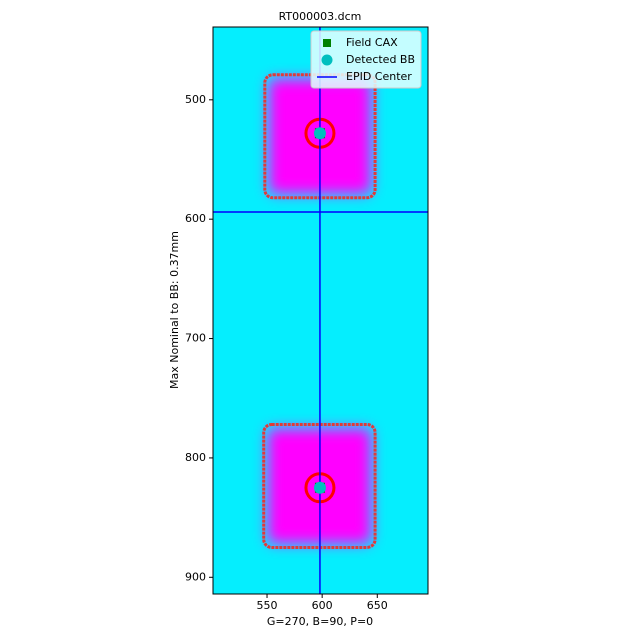 This screenshot has height=644, width=640. Describe the element at coordinates (195, 576) in the screenshot. I see `y-tick-label: 900` at that location.